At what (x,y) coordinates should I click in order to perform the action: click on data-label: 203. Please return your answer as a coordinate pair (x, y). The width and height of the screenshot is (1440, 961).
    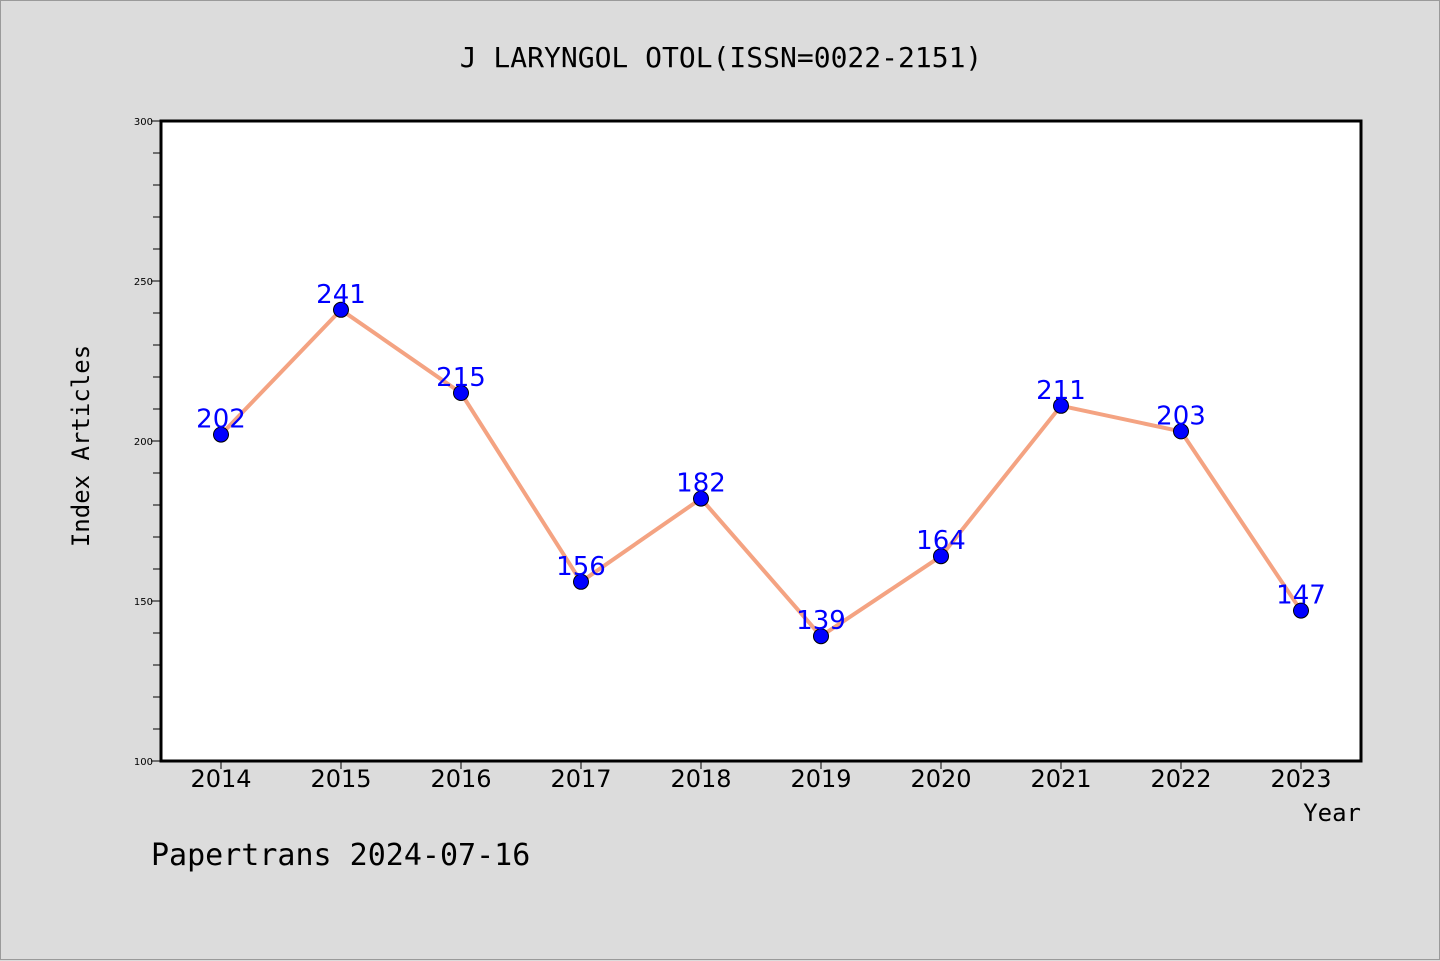
    Looking at the image, I should click on (1181, 416).